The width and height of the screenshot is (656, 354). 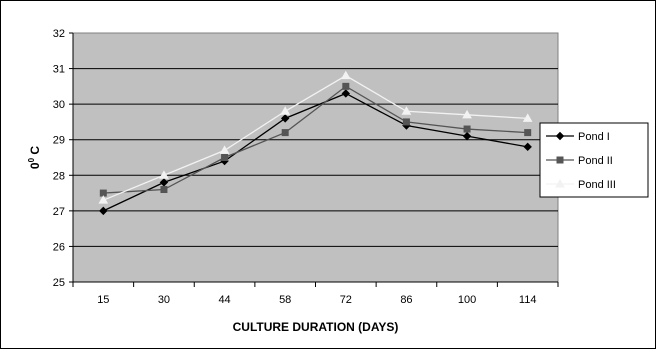 I want to click on legend-label: Pond II, so click(x=595, y=161).